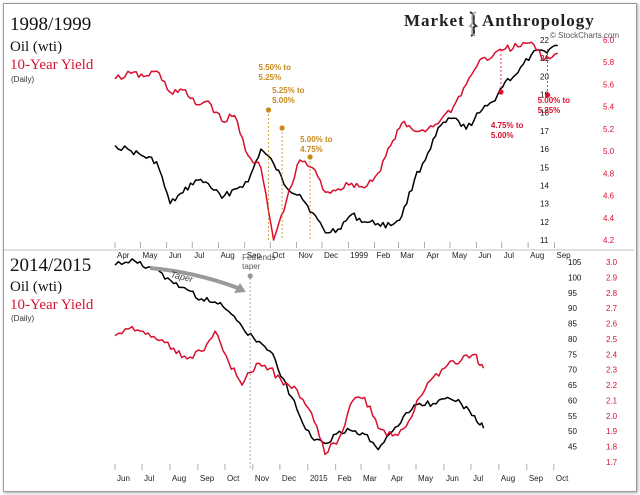 Image resolution: width=640 pixels, height=495 pixels. What do you see at coordinates (544, 222) in the screenshot?
I see `panel1-oil-axis-tick: 12` at bounding box center [544, 222].